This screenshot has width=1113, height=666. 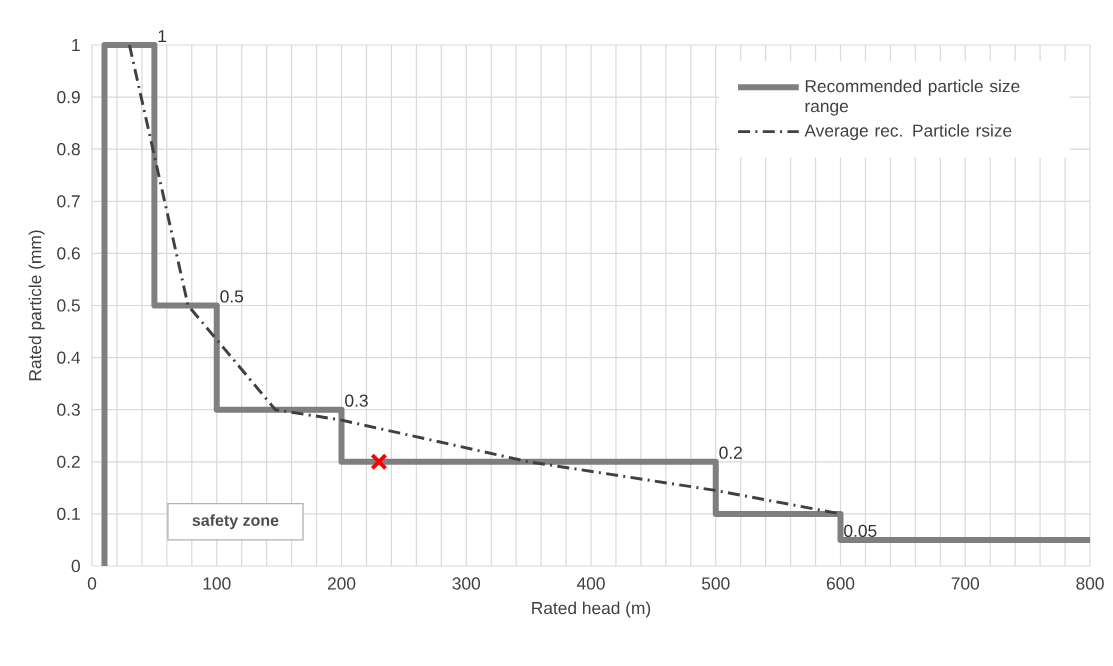 I want to click on y-tick-label: 0.4, so click(x=69, y=357).